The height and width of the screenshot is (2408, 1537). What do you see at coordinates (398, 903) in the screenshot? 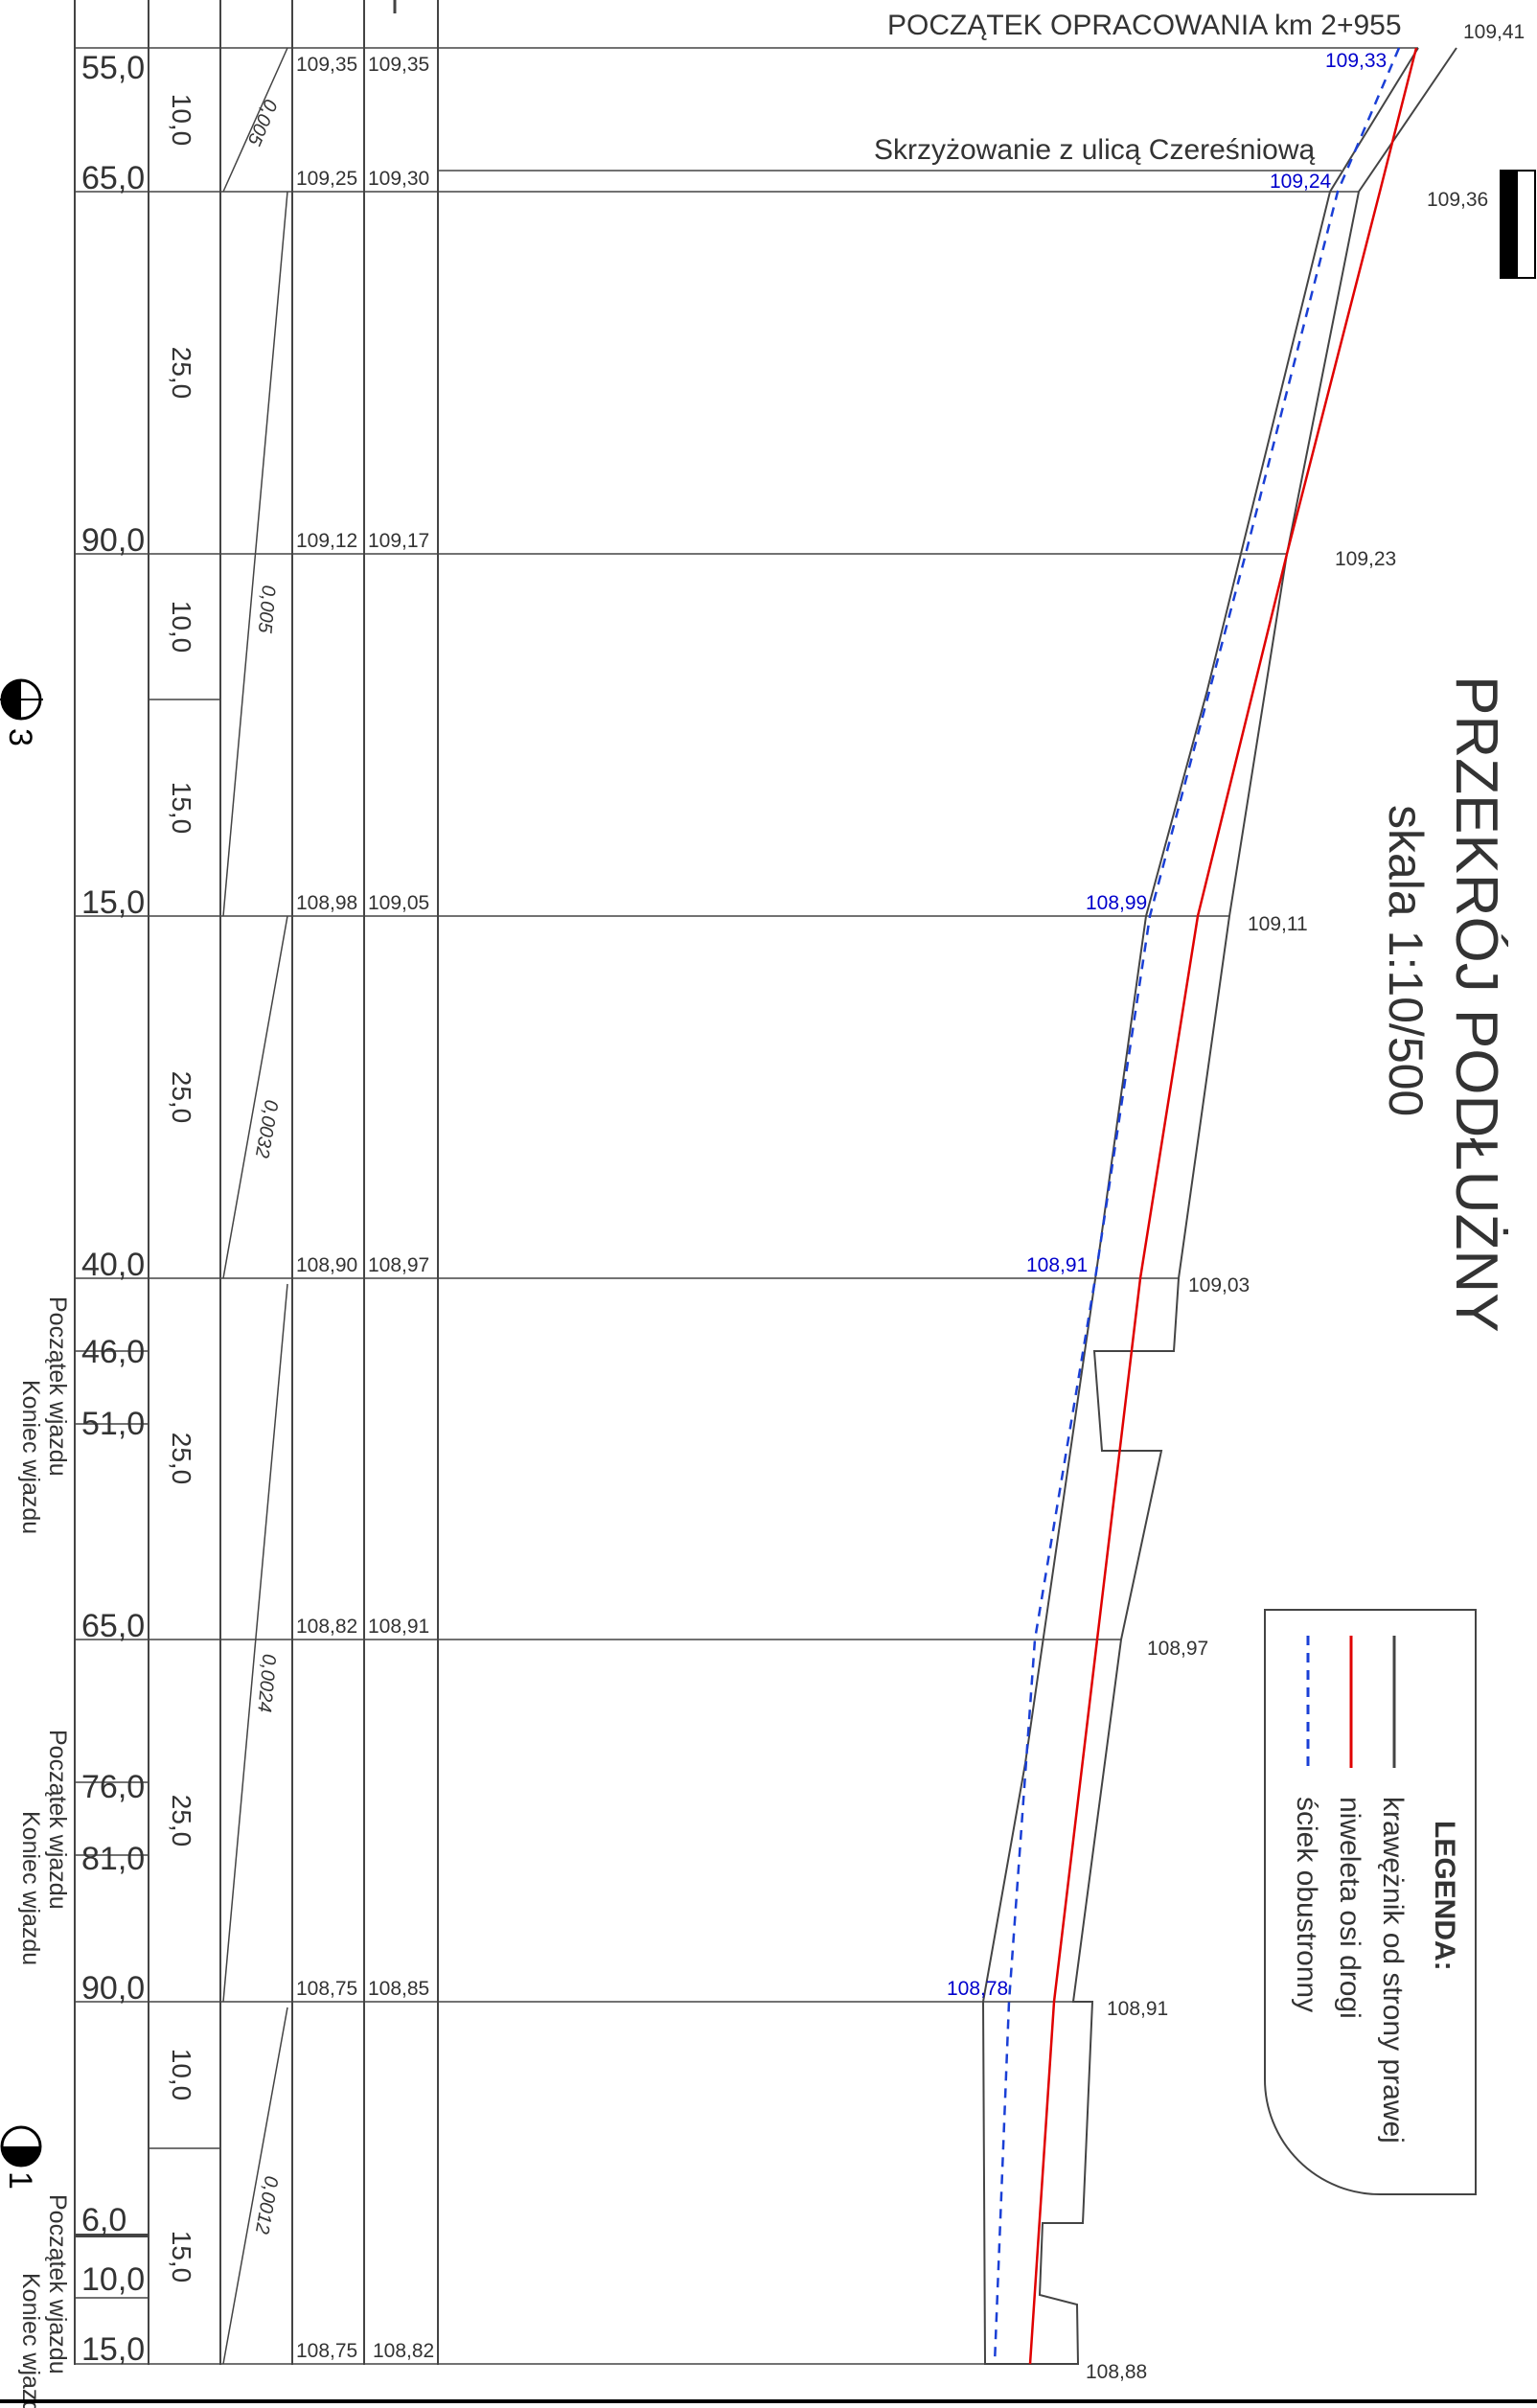
I see `elev-b: 109,05` at bounding box center [398, 903].